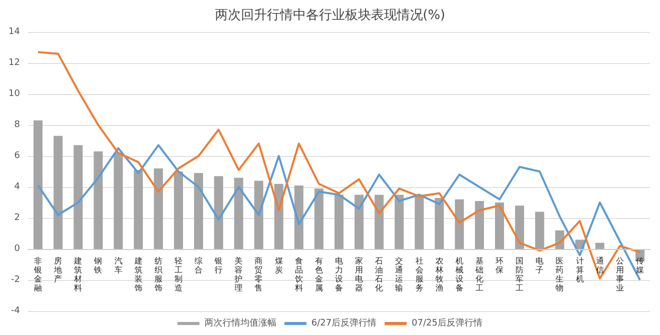 Image resolution: width=660 pixels, height=335 pixels. I want to click on y-tick-label: -2, so click(15, 280).